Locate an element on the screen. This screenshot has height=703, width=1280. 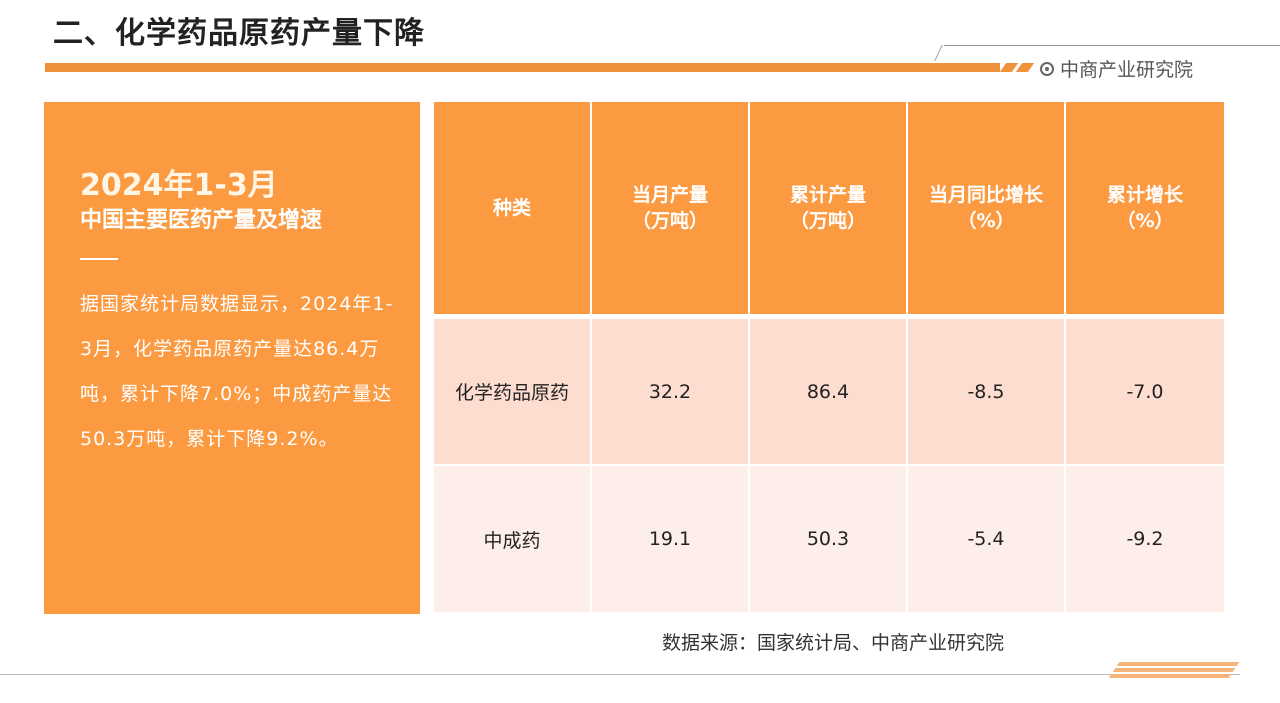
table-cell: -9.2 is located at coordinates (1145, 539).